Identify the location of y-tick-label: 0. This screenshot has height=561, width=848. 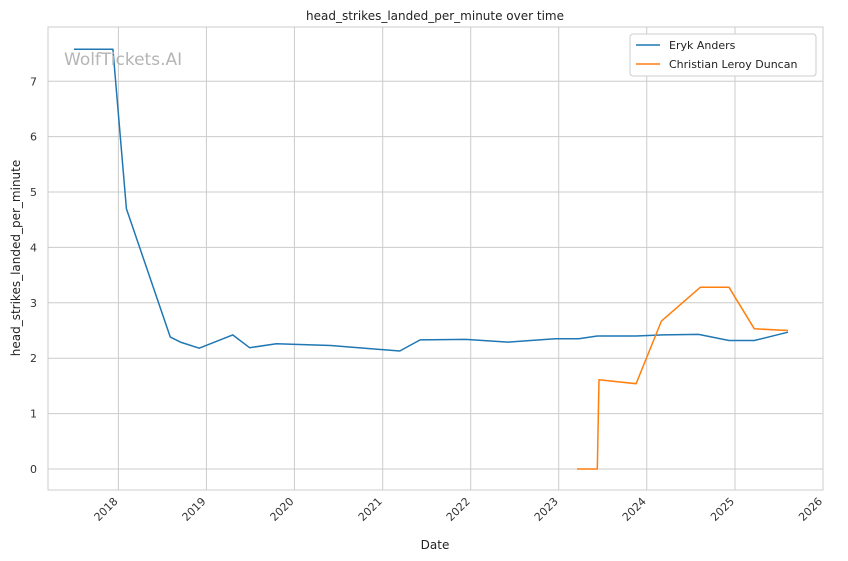
(33, 469).